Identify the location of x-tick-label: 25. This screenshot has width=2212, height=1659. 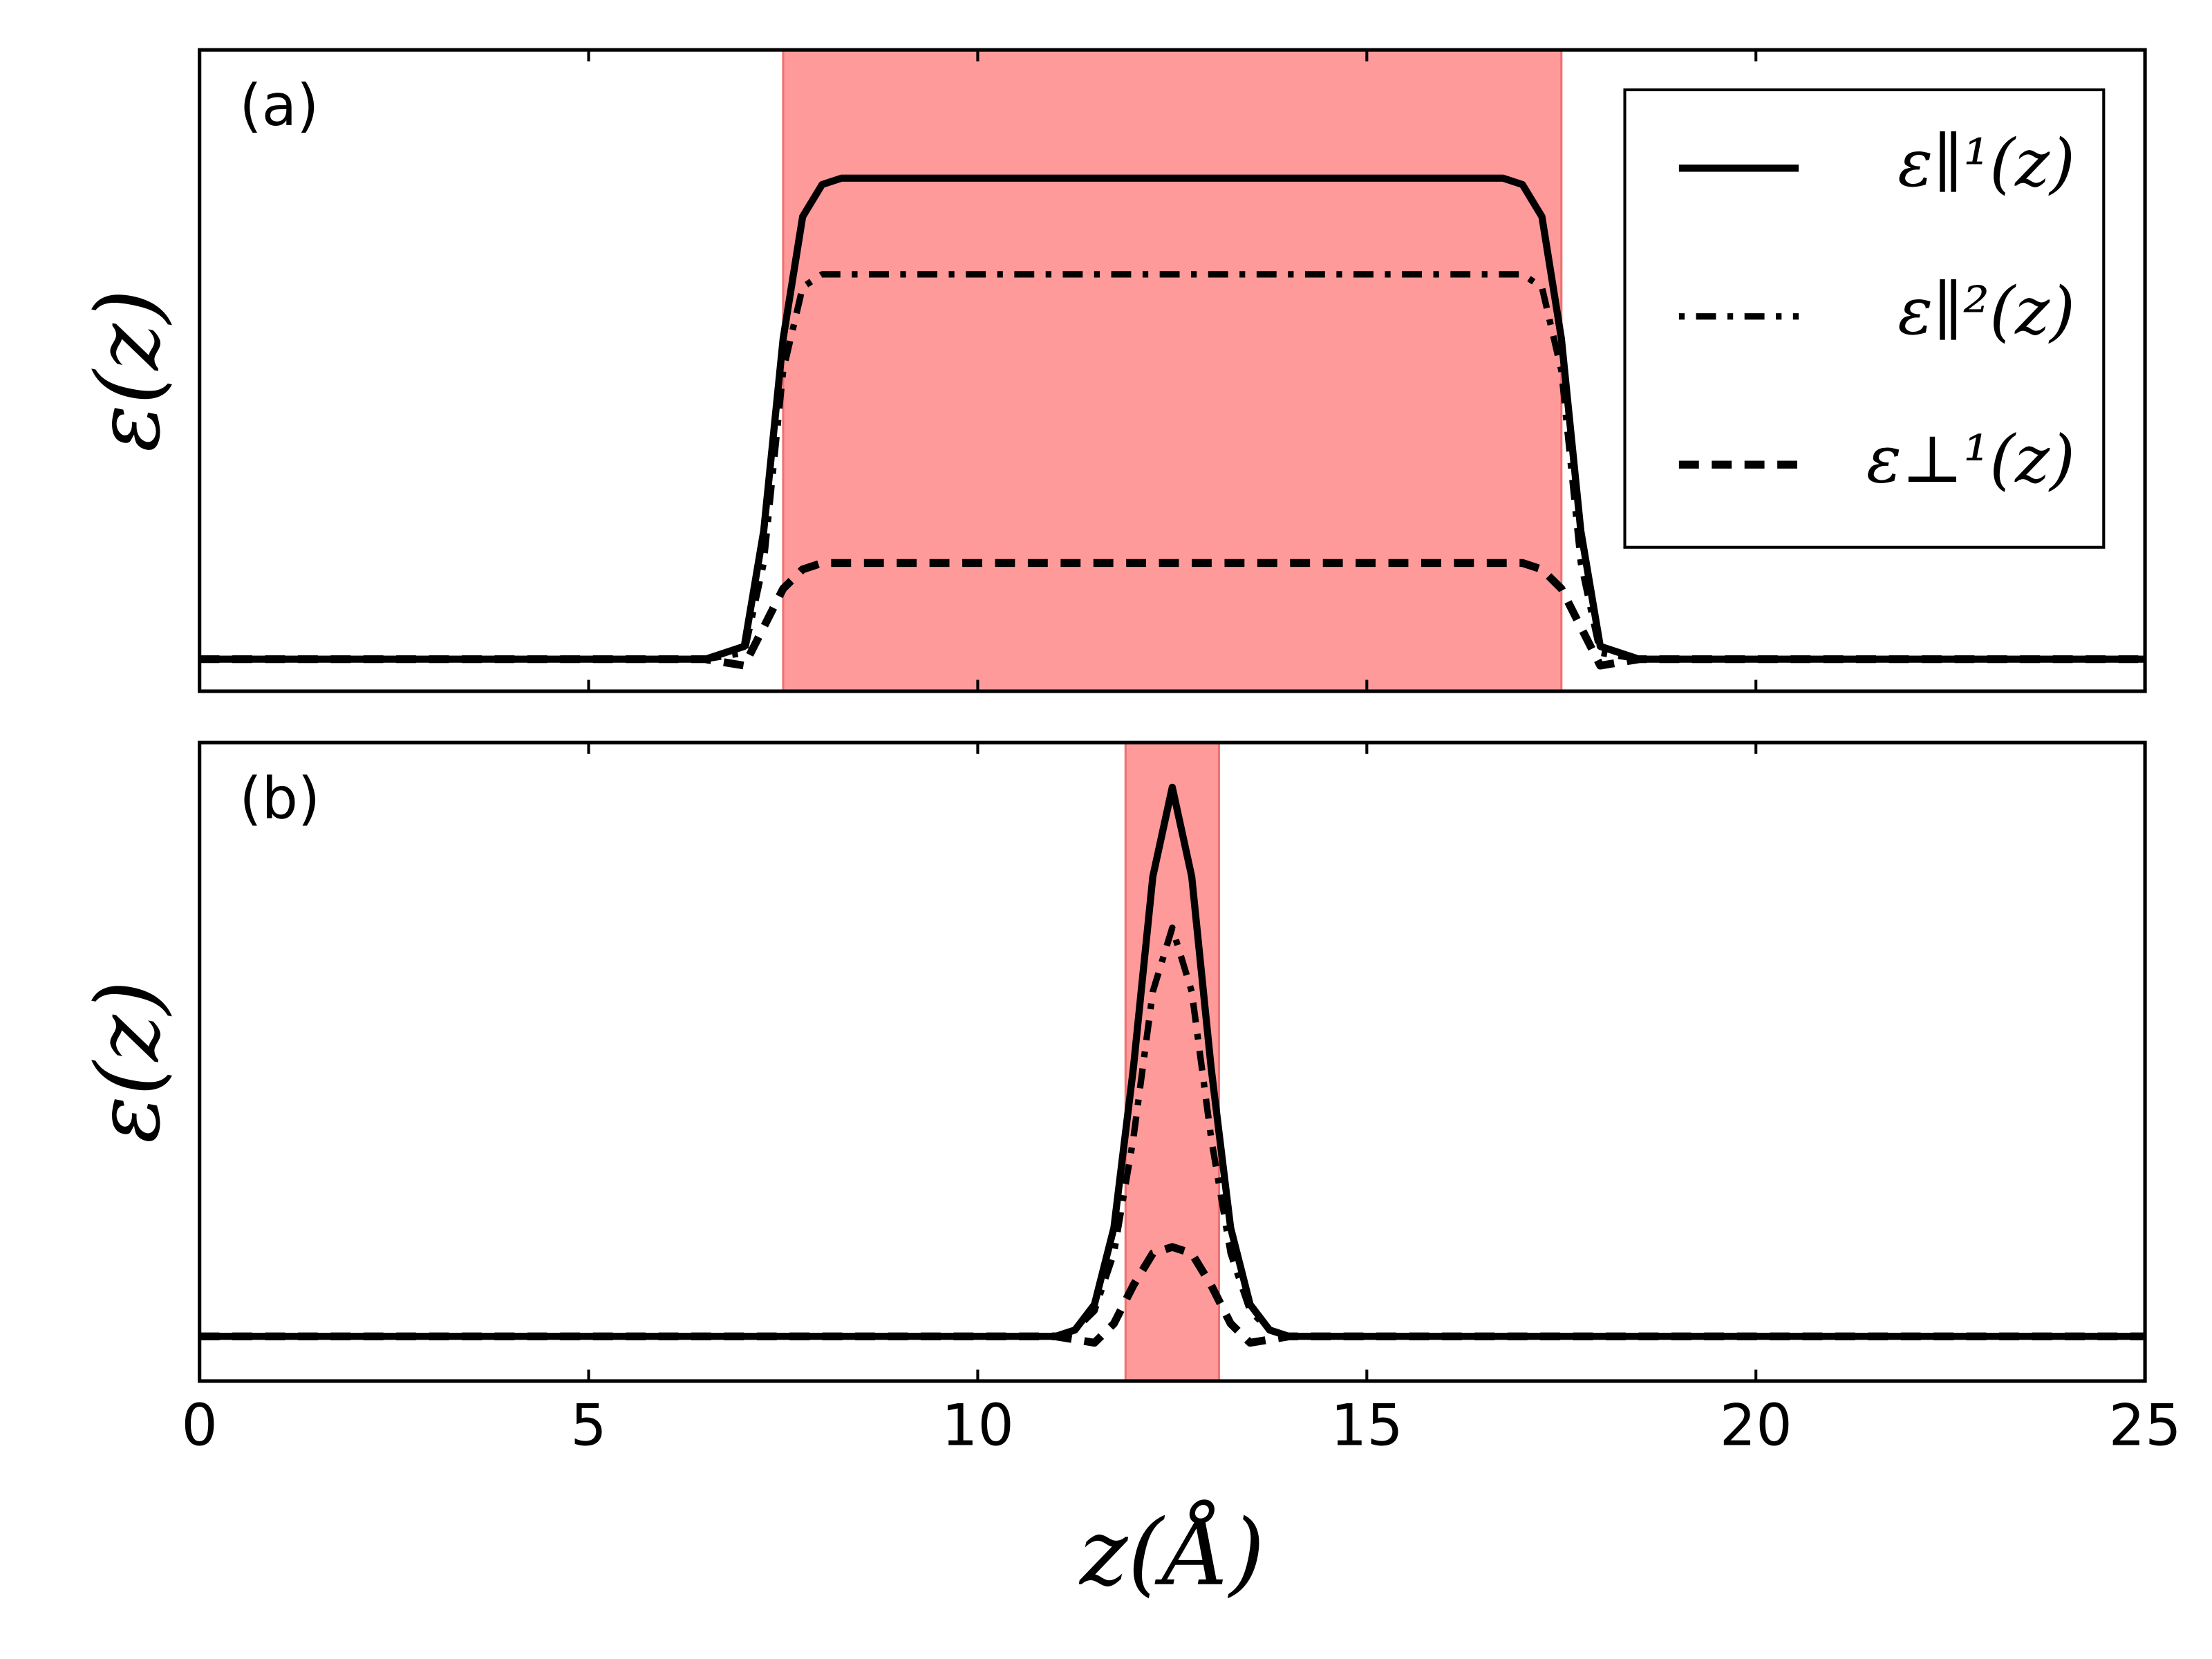
(2145, 1426).